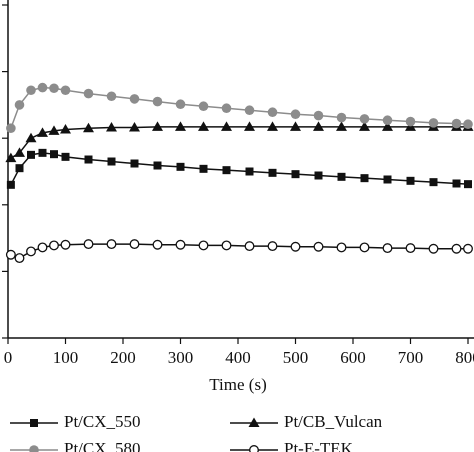  What do you see at coordinates (102, 445) in the screenshot?
I see `legend-label: Pt/CX_580` at bounding box center [102, 445].